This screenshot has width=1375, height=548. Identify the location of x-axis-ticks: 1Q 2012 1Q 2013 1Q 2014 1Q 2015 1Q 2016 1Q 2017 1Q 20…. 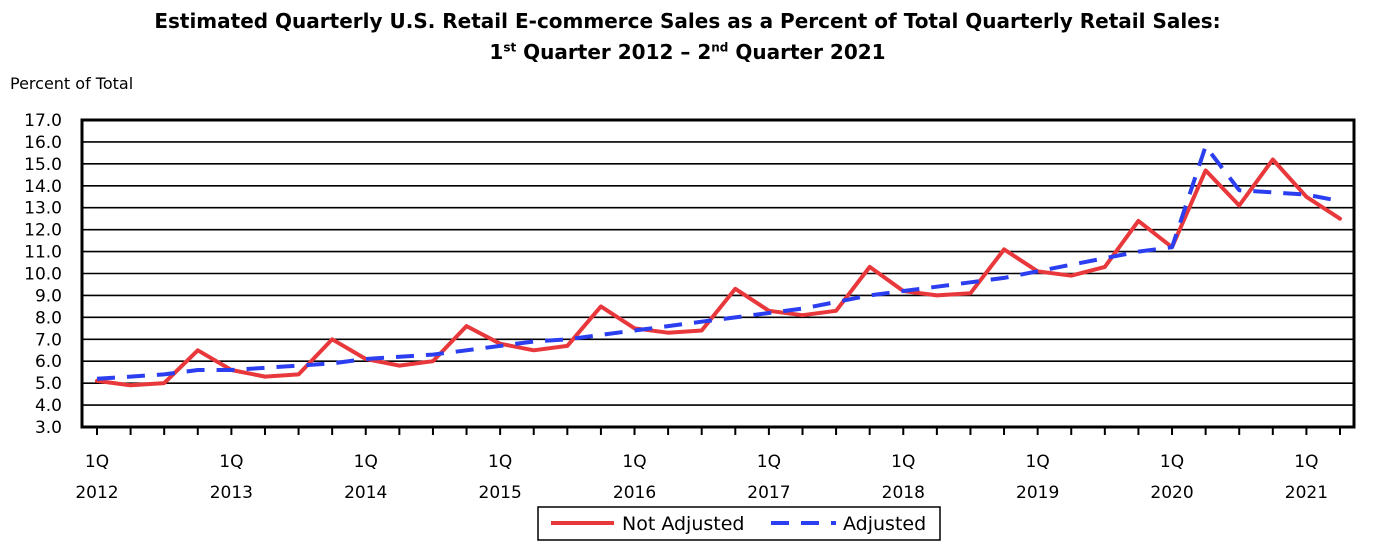
(708, 465).